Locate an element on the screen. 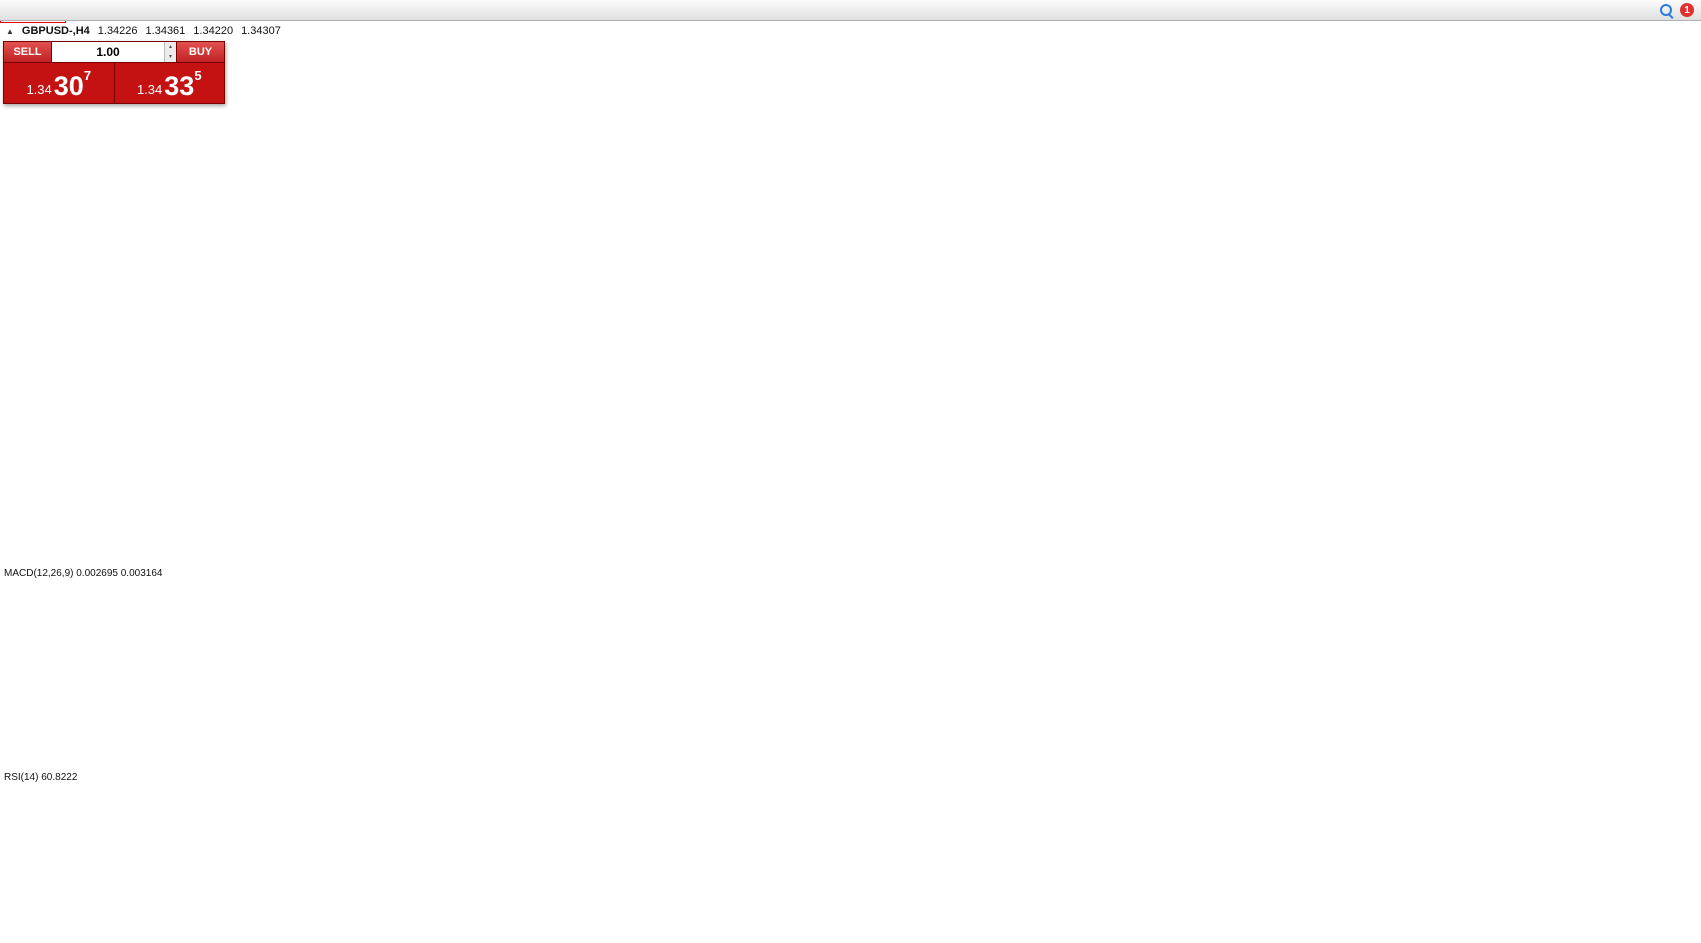 This screenshot has height=943, width=1701. ask-big-digits: 33 is located at coordinates (179, 86).